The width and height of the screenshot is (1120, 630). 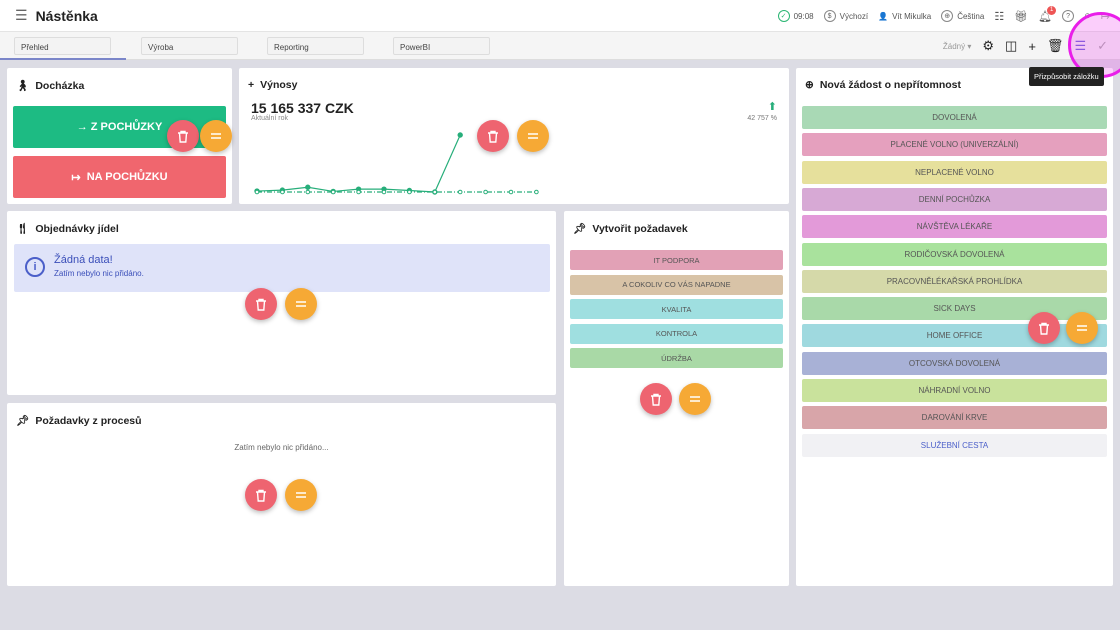 I want to click on signpost-icon: ☷, so click(x=999, y=16).